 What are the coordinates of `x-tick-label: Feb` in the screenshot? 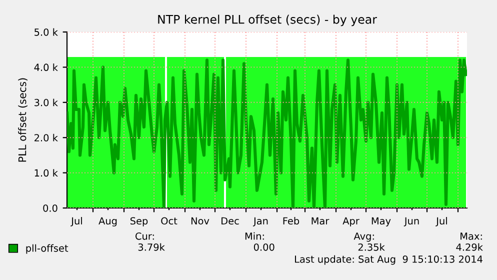 It's located at (291, 221).